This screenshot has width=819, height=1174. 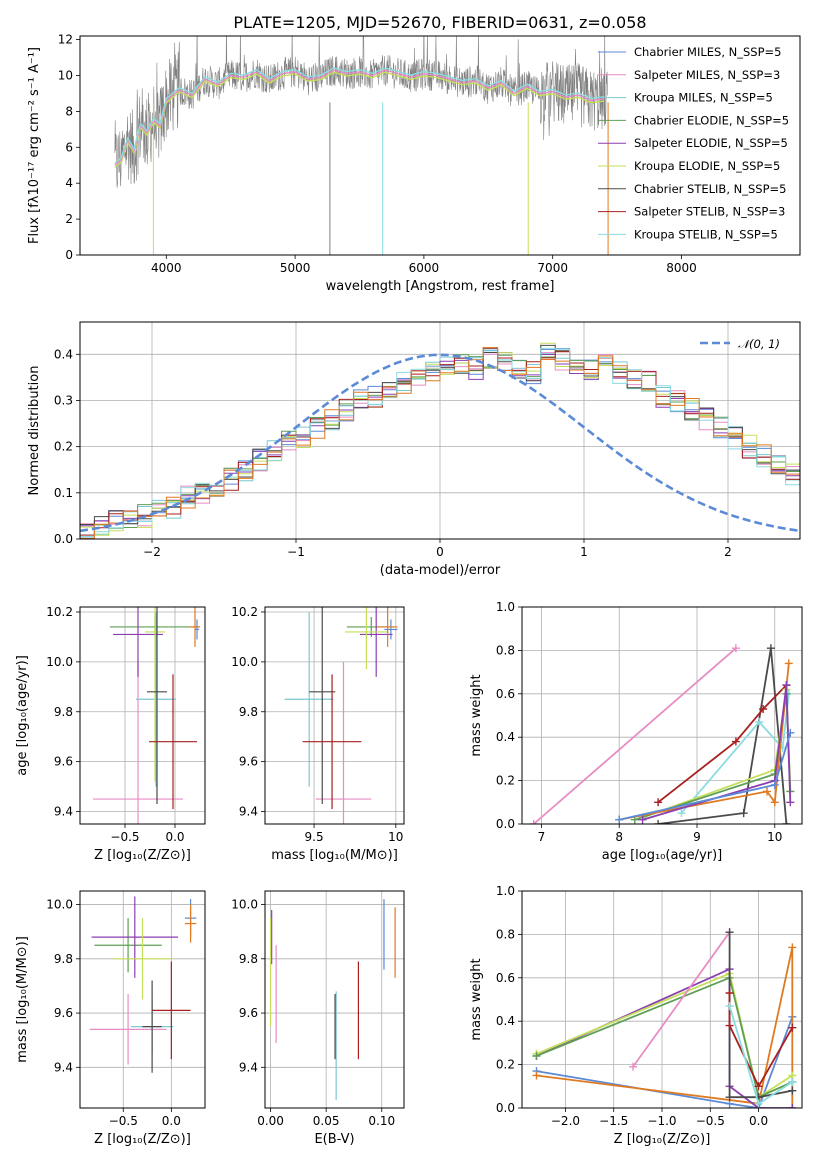 I want to click on tick-label-x: 6000, so click(x=424, y=268).